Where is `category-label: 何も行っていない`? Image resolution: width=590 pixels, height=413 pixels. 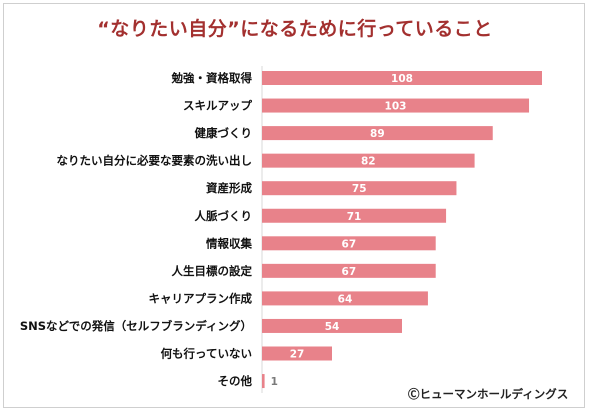
category-label: 何も行っていない is located at coordinates (206, 354).